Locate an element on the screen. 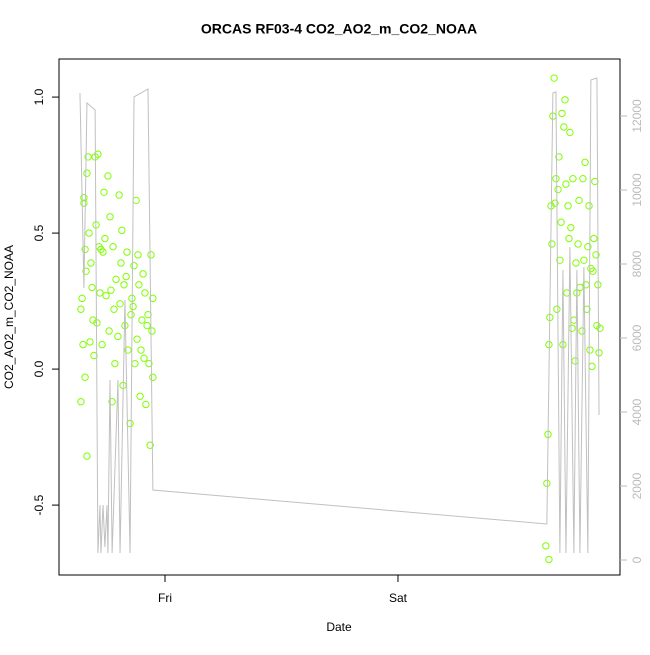  y-tick-label: 0.5 is located at coordinates (39, 232).